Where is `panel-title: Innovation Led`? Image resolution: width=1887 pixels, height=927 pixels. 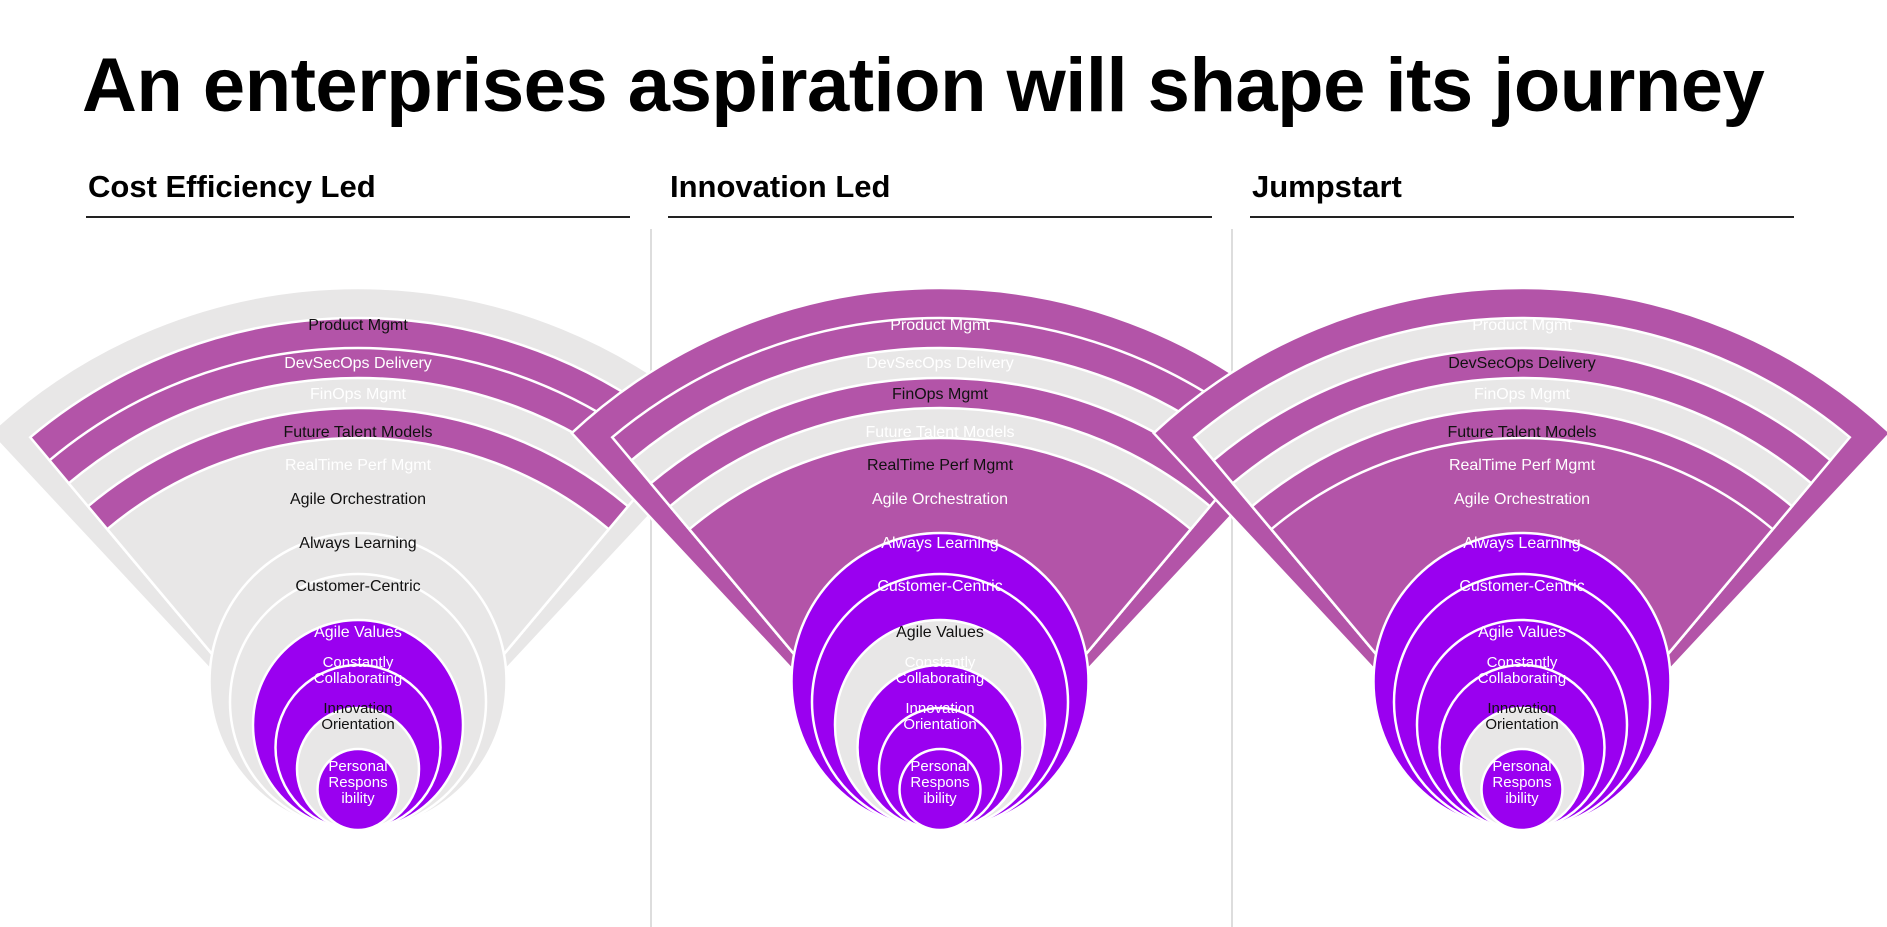 panel-title: Innovation Led is located at coordinates (780, 186).